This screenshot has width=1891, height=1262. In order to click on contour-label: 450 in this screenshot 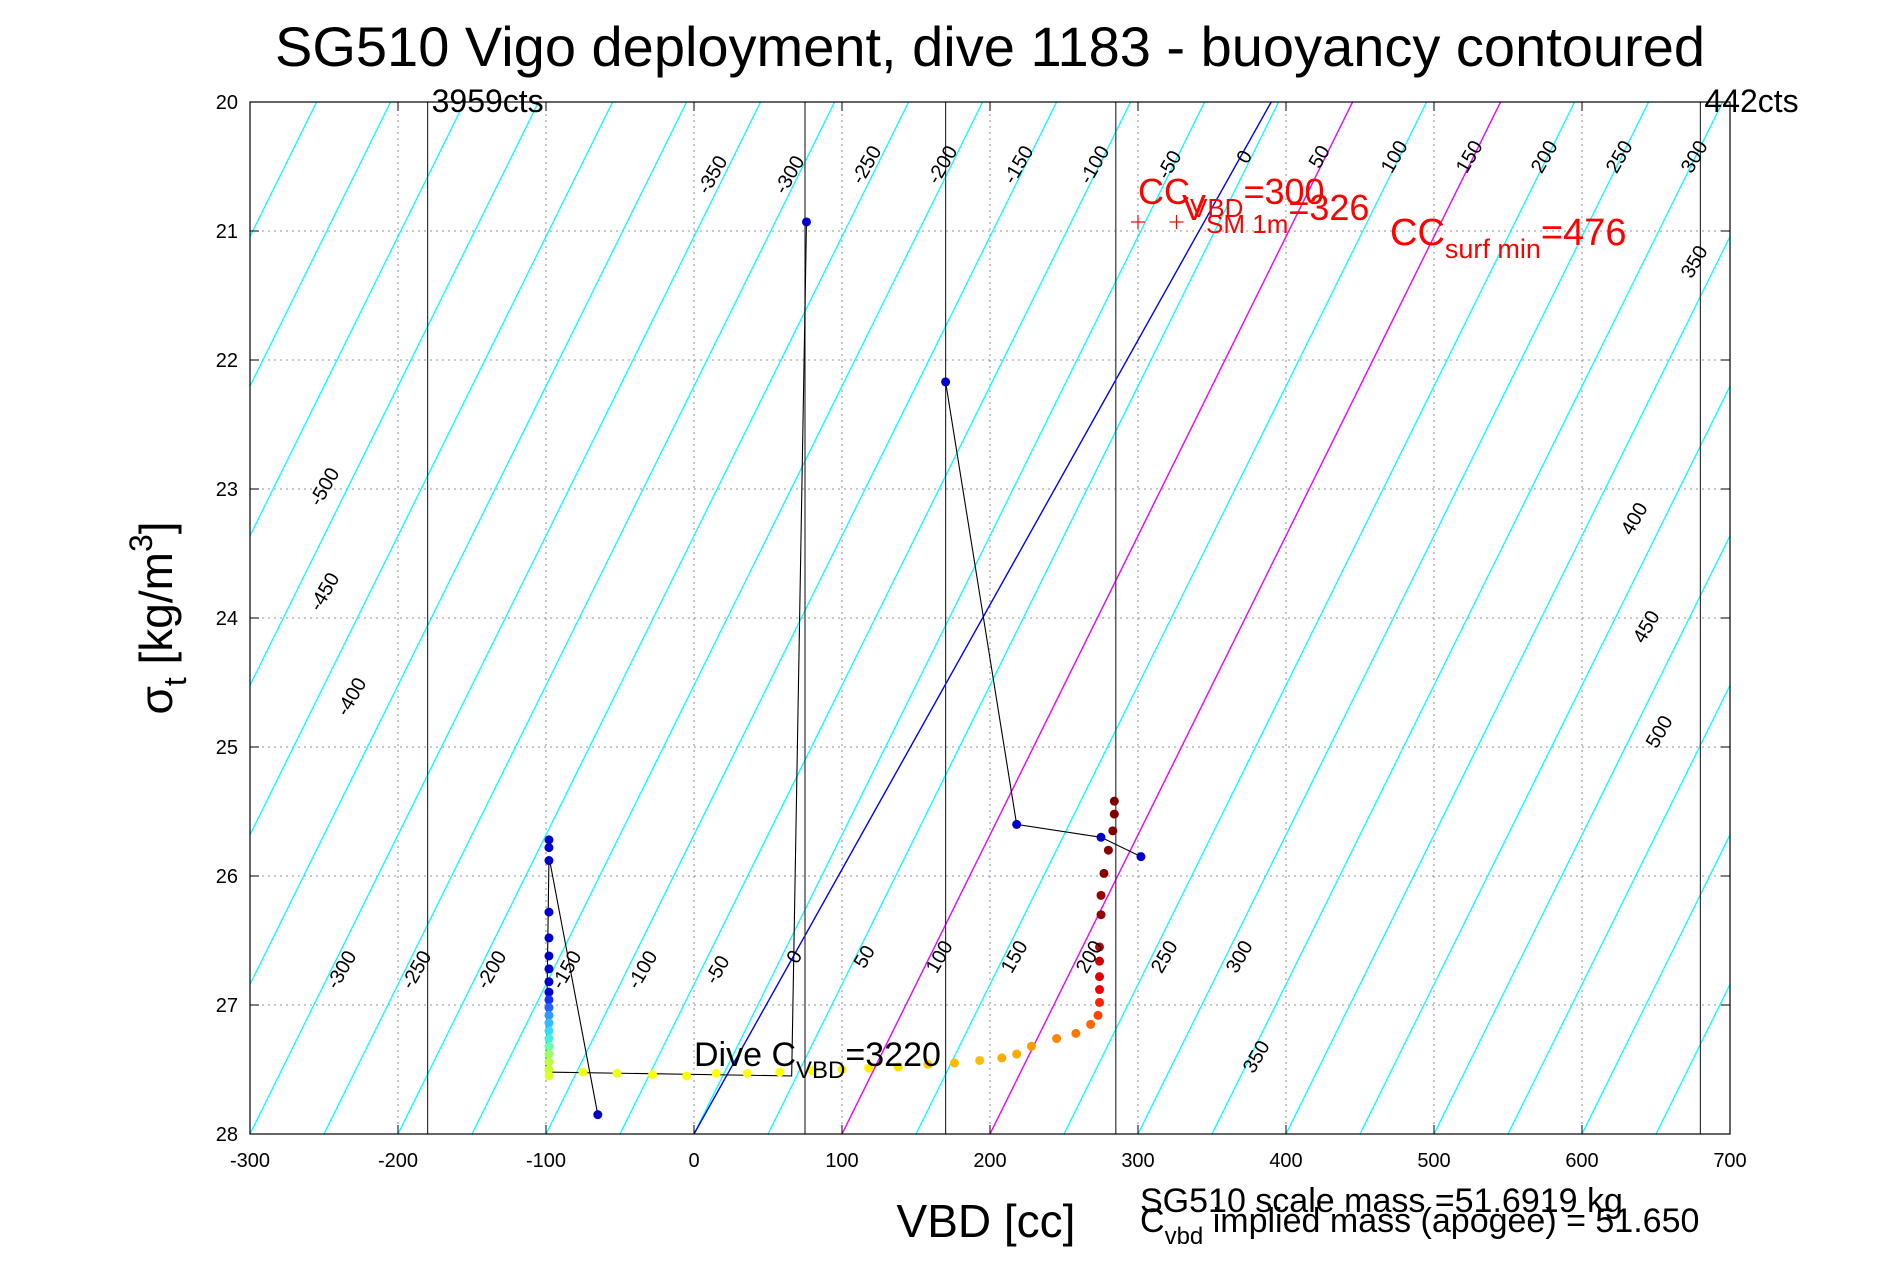, I will do `click(1647, 627)`.